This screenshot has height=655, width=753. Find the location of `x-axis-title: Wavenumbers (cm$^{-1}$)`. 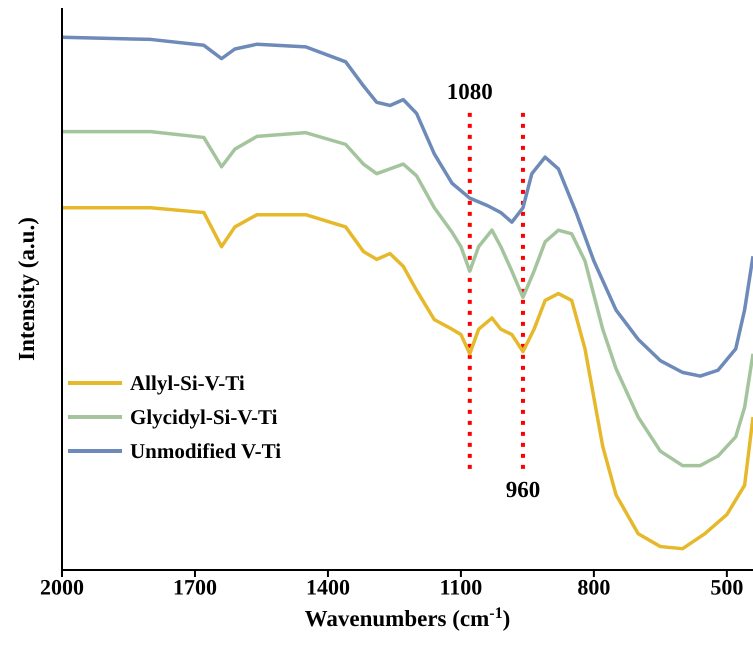

x-axis-title: Wavenumbers (cm$^{-1}$) is located at coordinates (407, 617).